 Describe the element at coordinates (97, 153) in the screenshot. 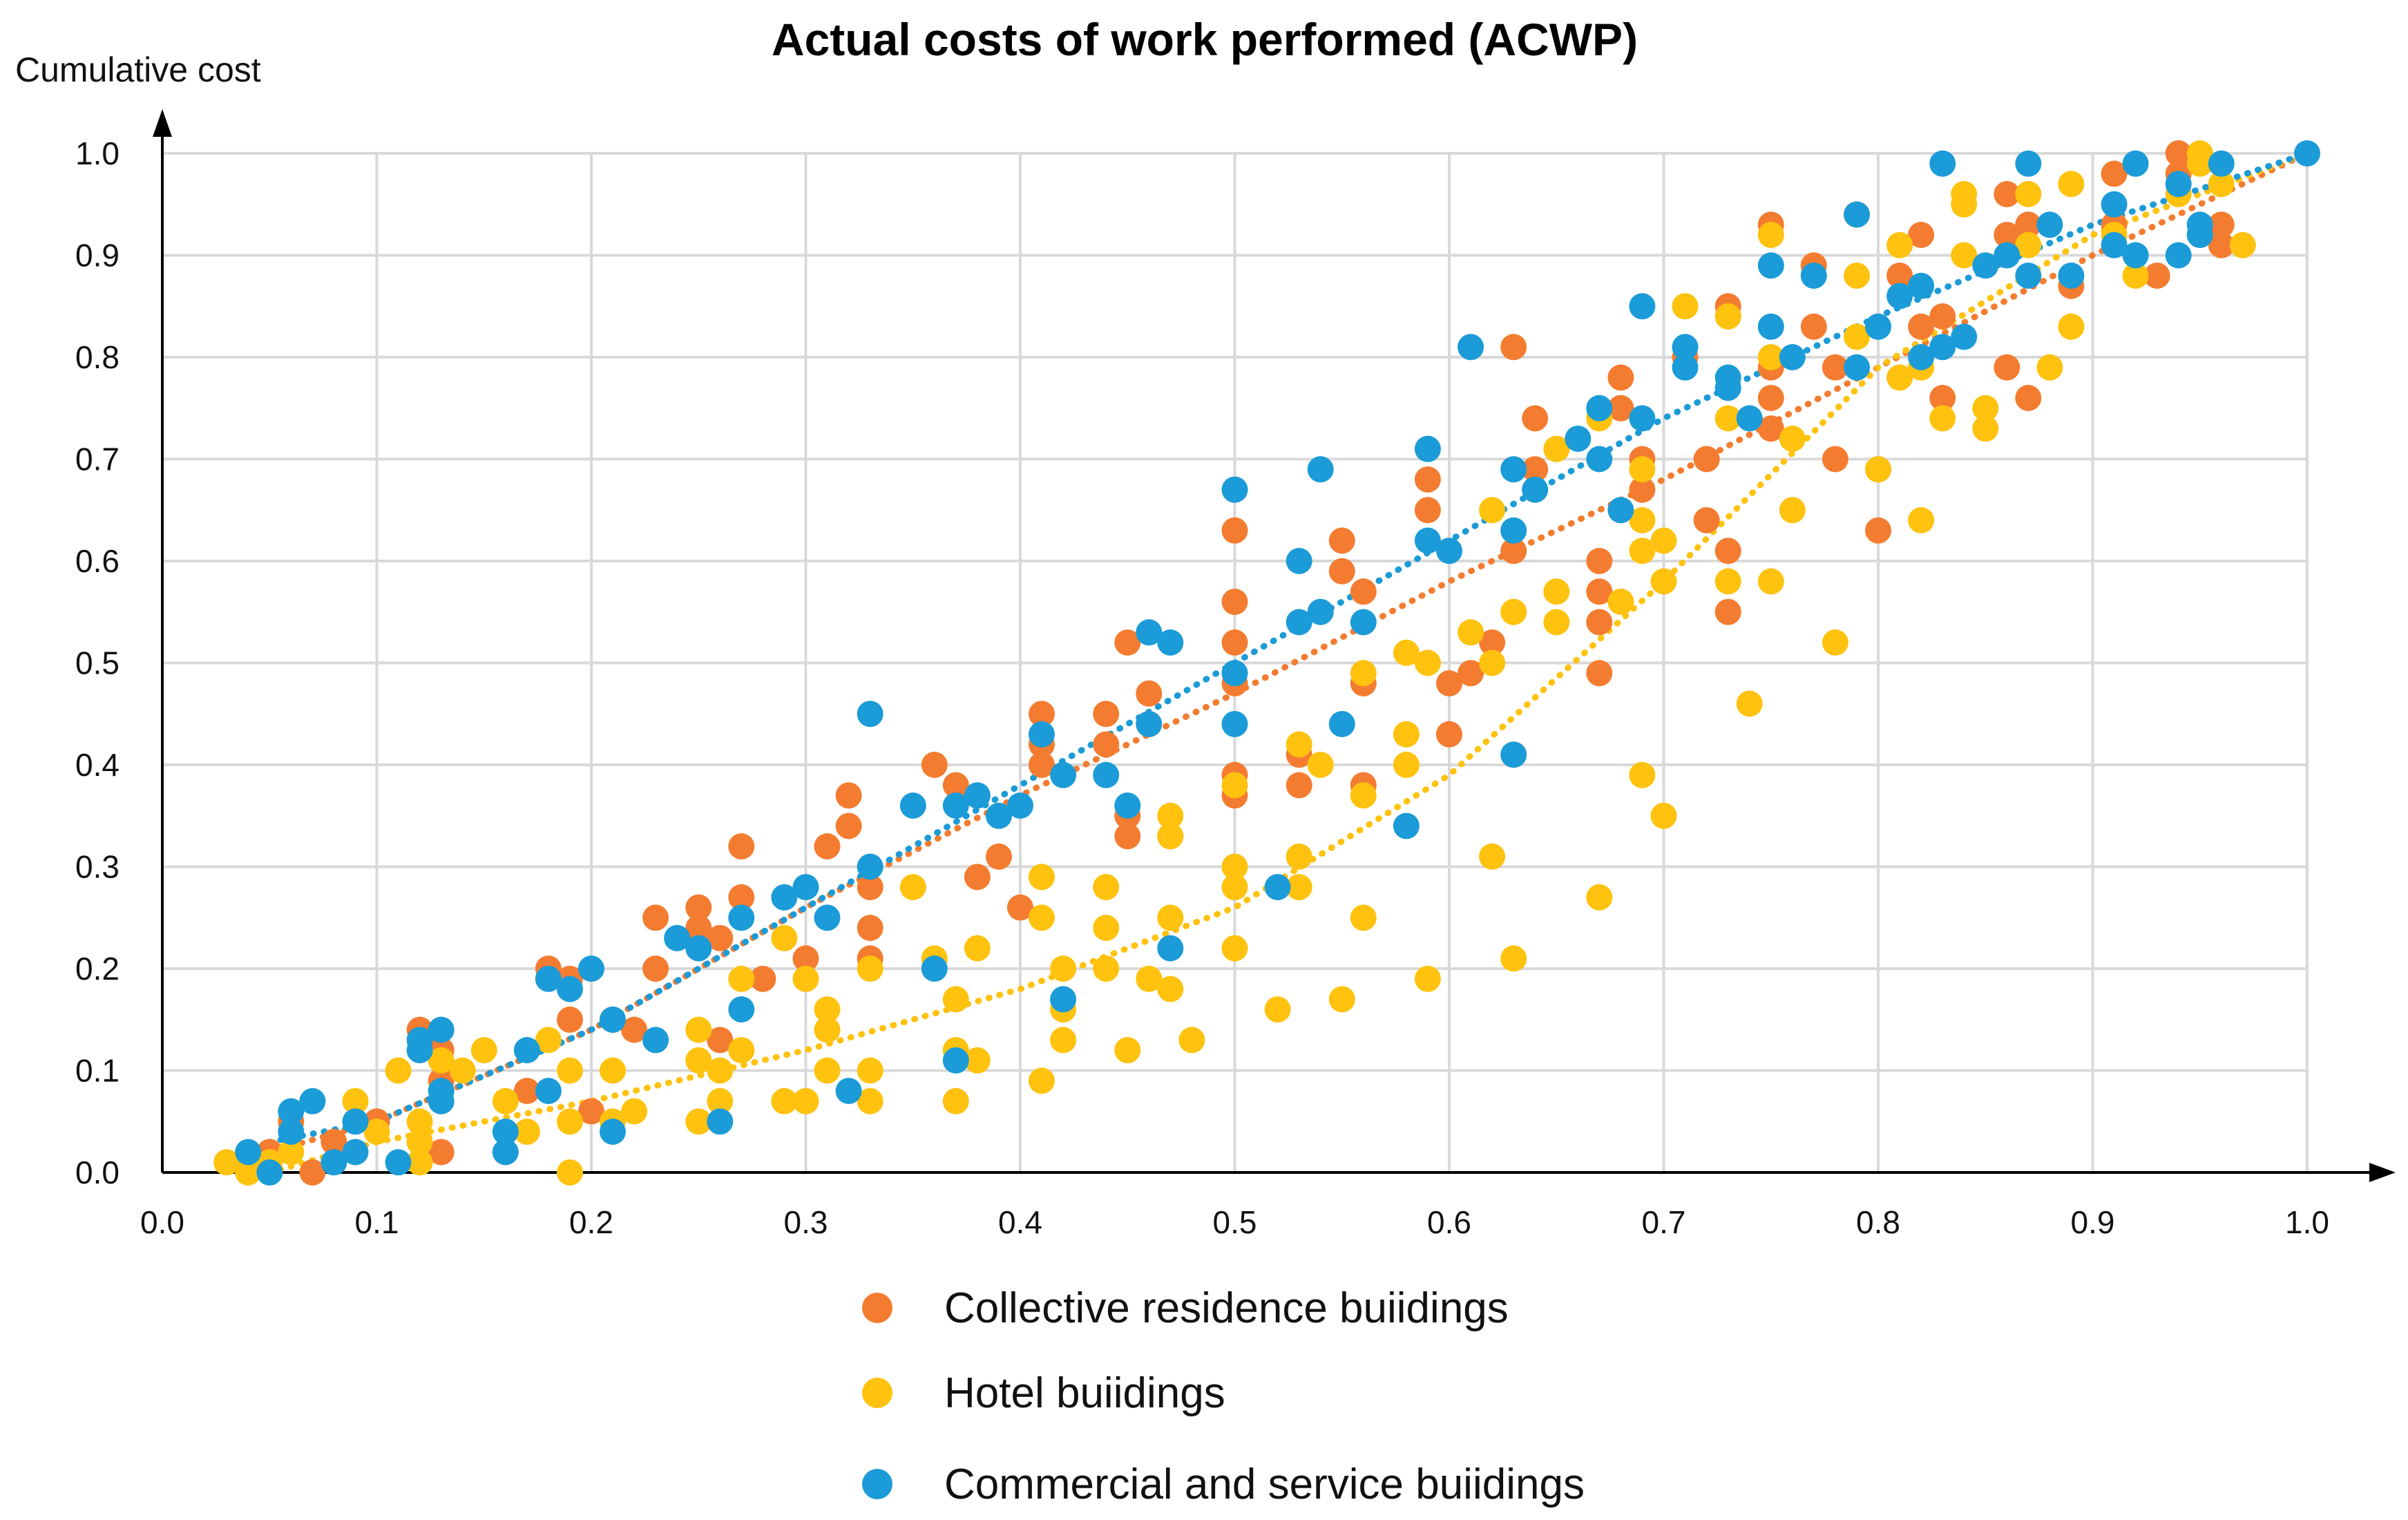

I see `y-tick-label: 1.0` at that location.